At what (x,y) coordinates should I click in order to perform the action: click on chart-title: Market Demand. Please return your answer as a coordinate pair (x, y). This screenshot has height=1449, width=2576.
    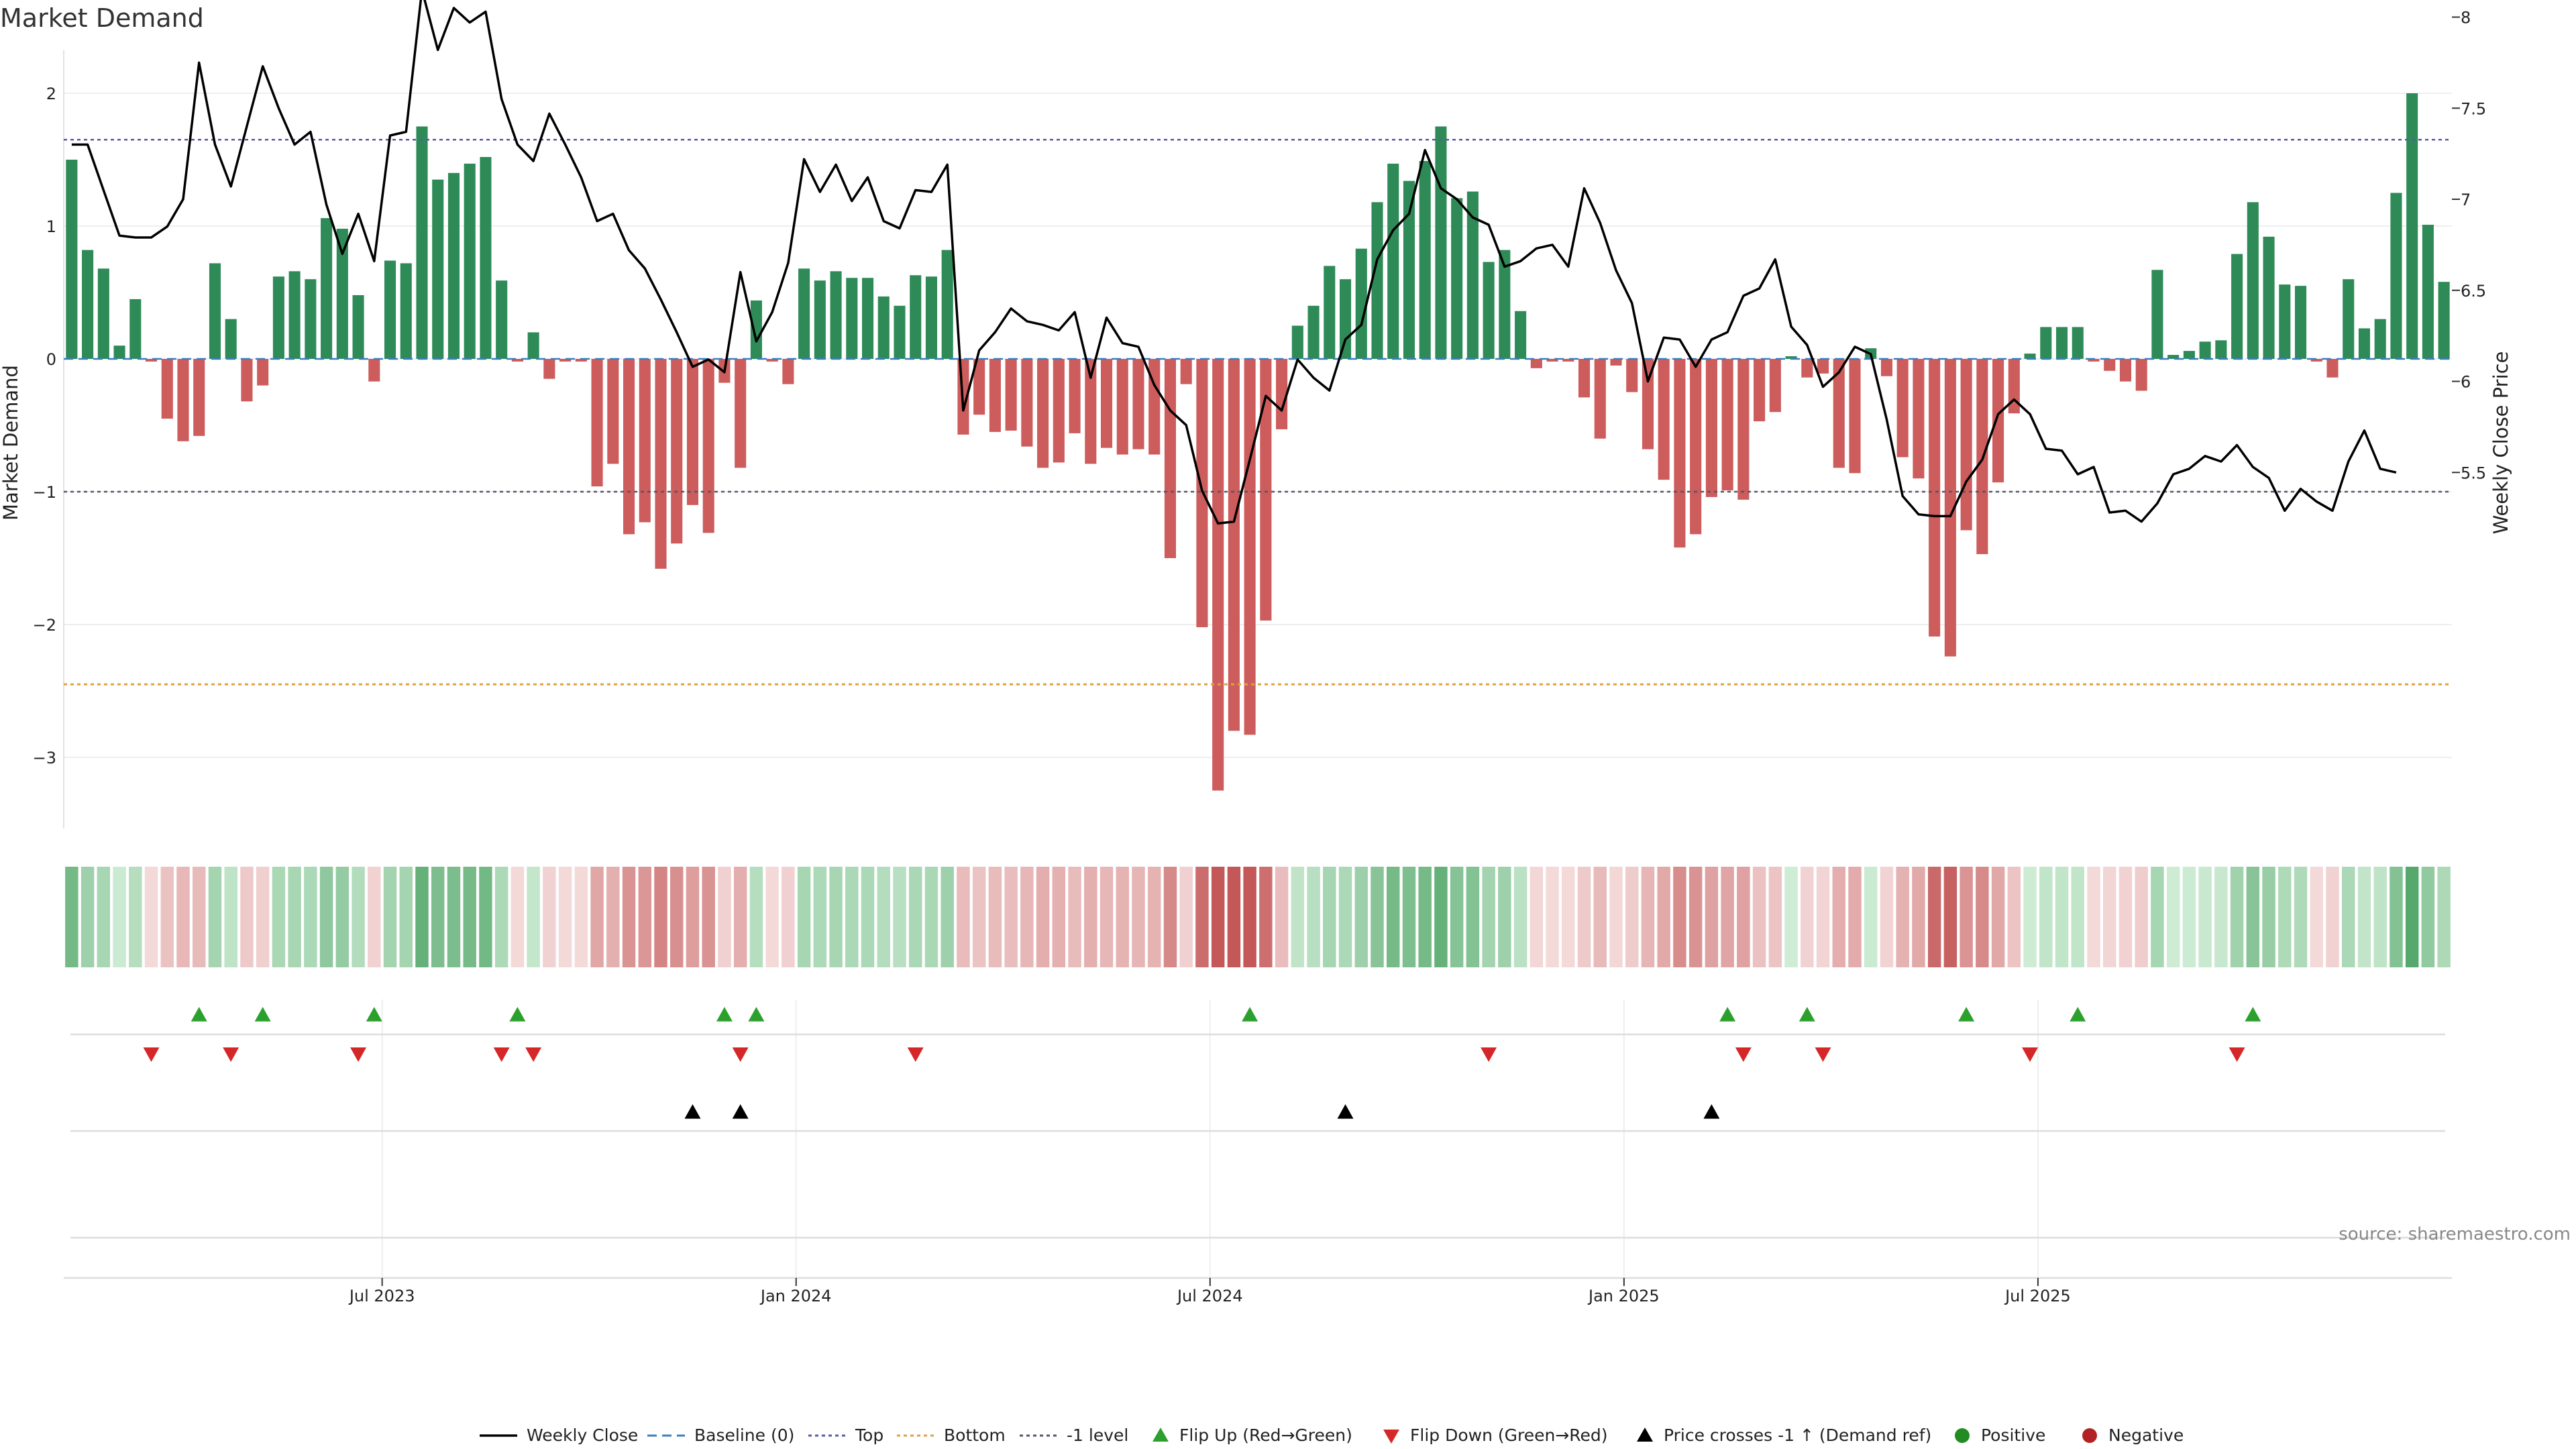
    Looking at the image, I should click on (102, 18).